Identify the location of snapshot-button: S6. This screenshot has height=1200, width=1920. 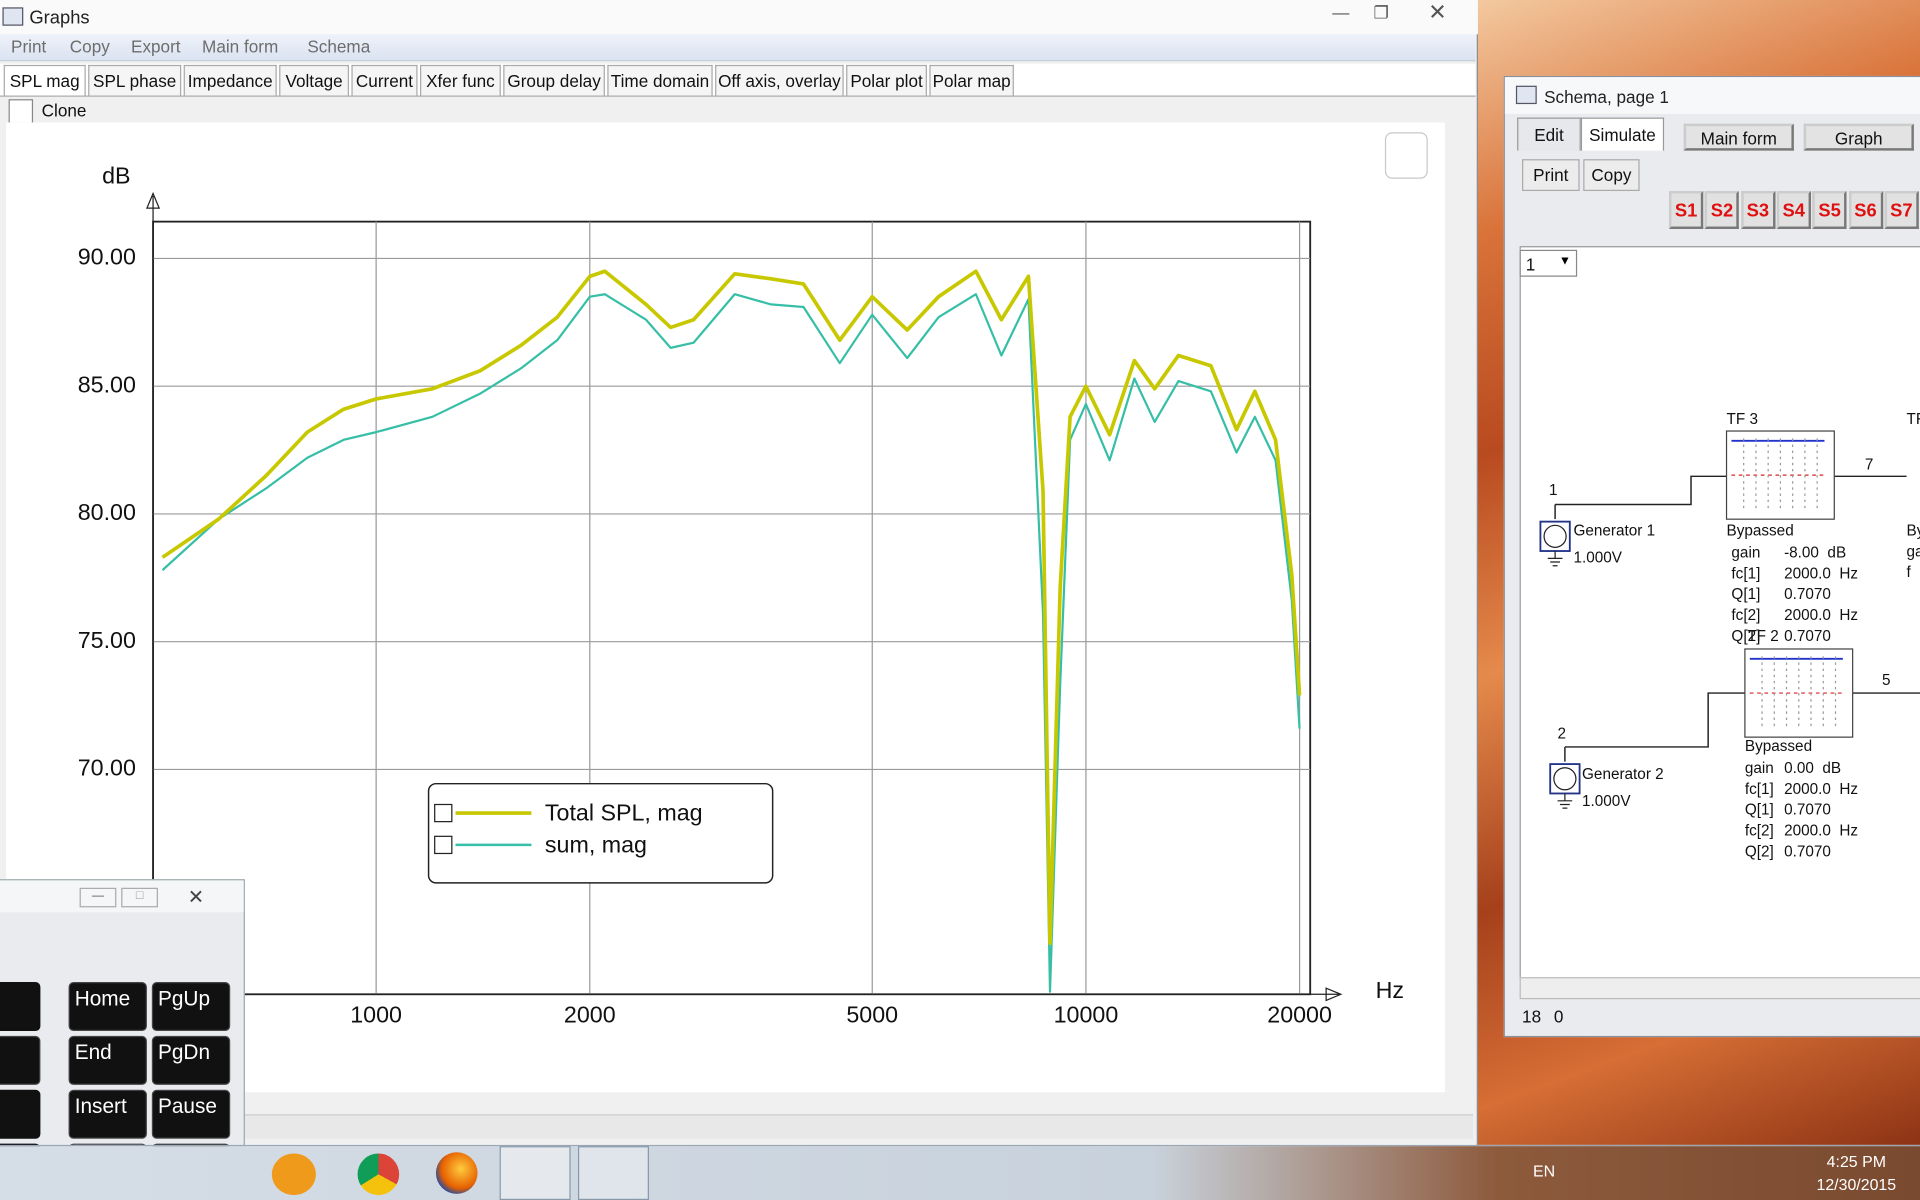
(1865, 210).